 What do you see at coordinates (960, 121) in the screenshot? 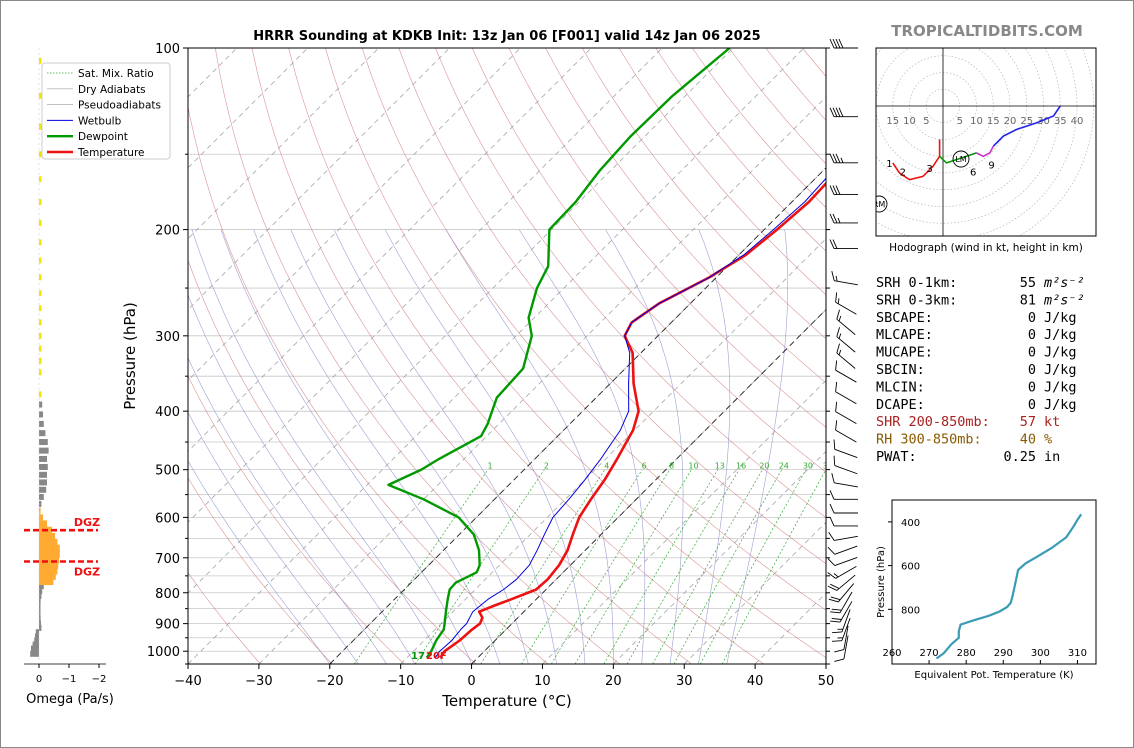
I see `hodo-ring-label: 5` at bounding box center [960, 121].